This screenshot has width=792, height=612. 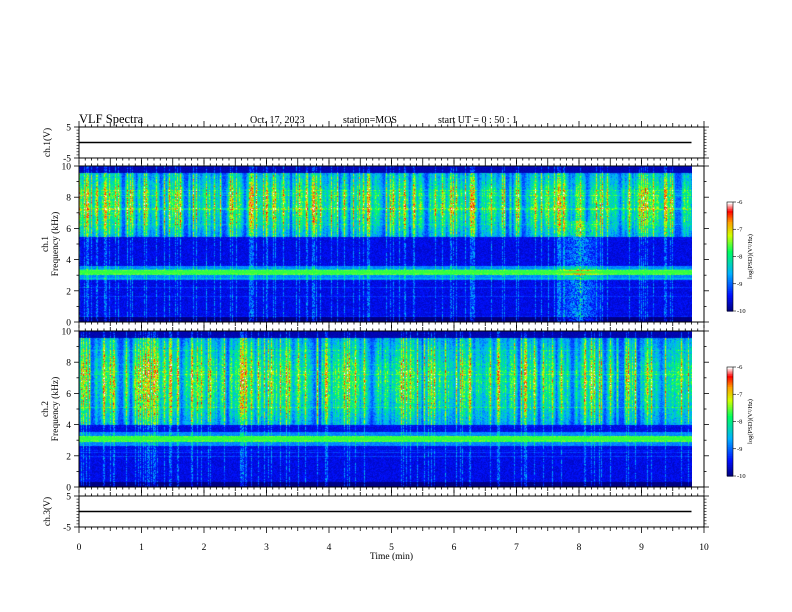 What do you see at coordinates (68, 489) in the screenshot?
I see `y-tick-label: 0` at bounding box center [68, 489].